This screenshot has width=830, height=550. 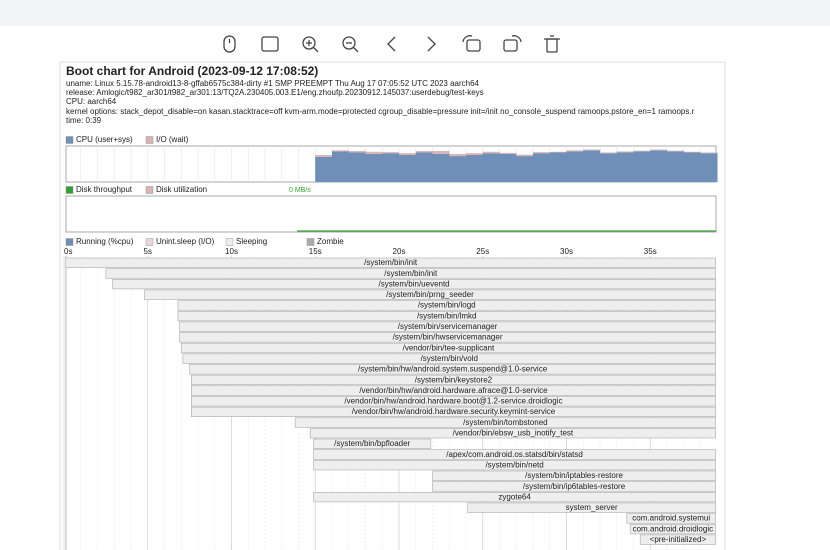 I want to click on previous-button, so click(x=391, y=44).